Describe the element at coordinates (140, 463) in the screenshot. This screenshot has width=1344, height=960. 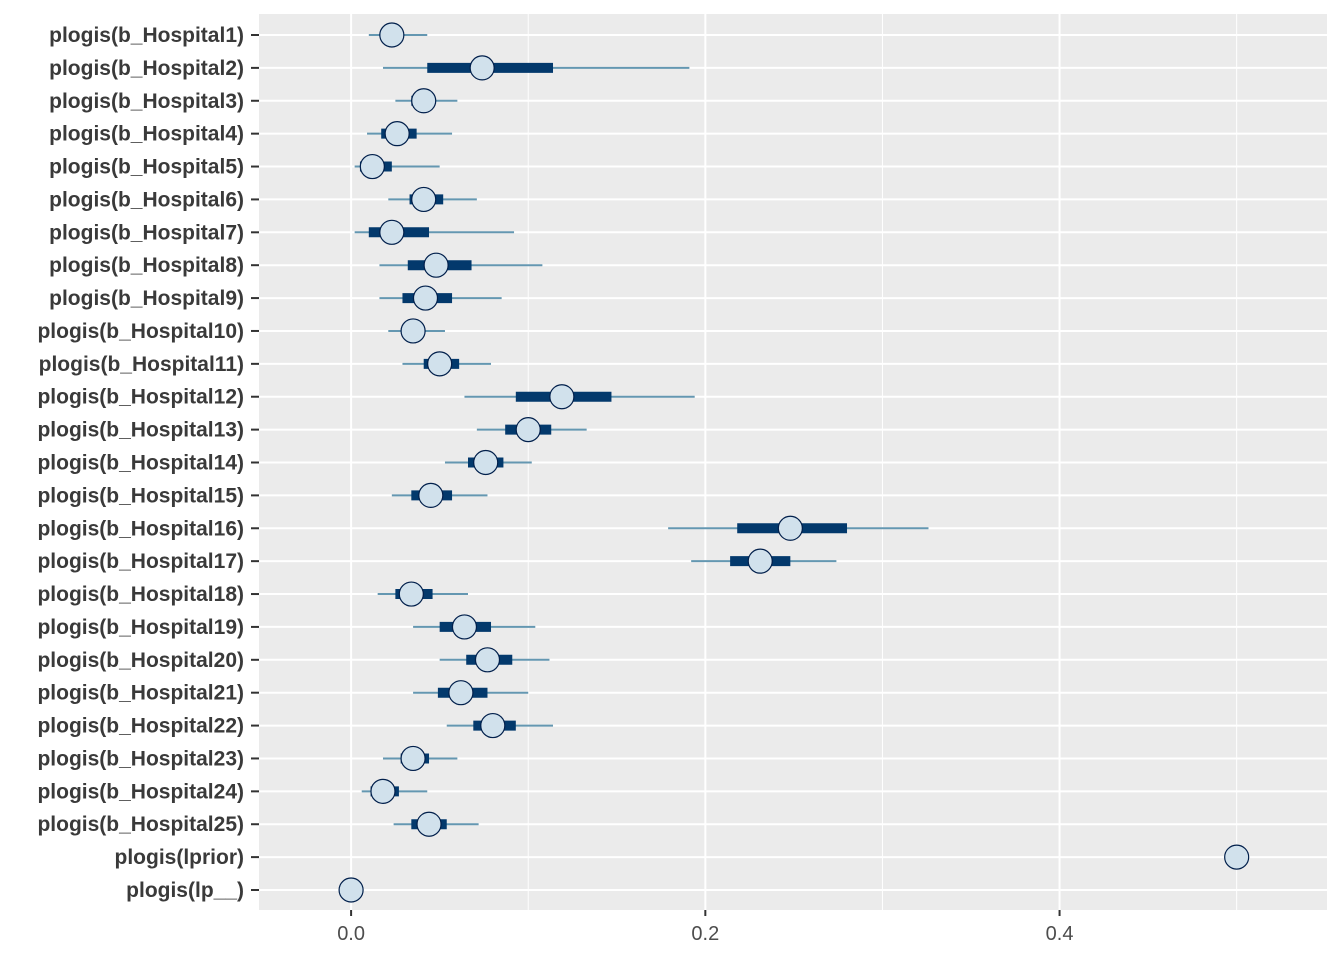
I see `row-label: plogis(b_Hospital14)` at that location.